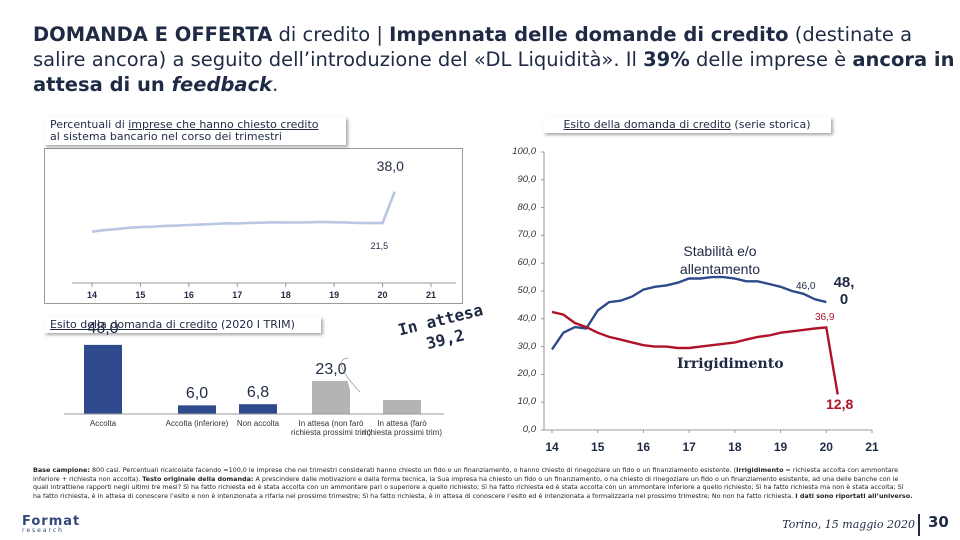 This screenshot has width=960, height=540. What do you see at coordinates (689, 313) in the screenshot?
I see `stabilita-series-line` at bounding box center [689, 313].